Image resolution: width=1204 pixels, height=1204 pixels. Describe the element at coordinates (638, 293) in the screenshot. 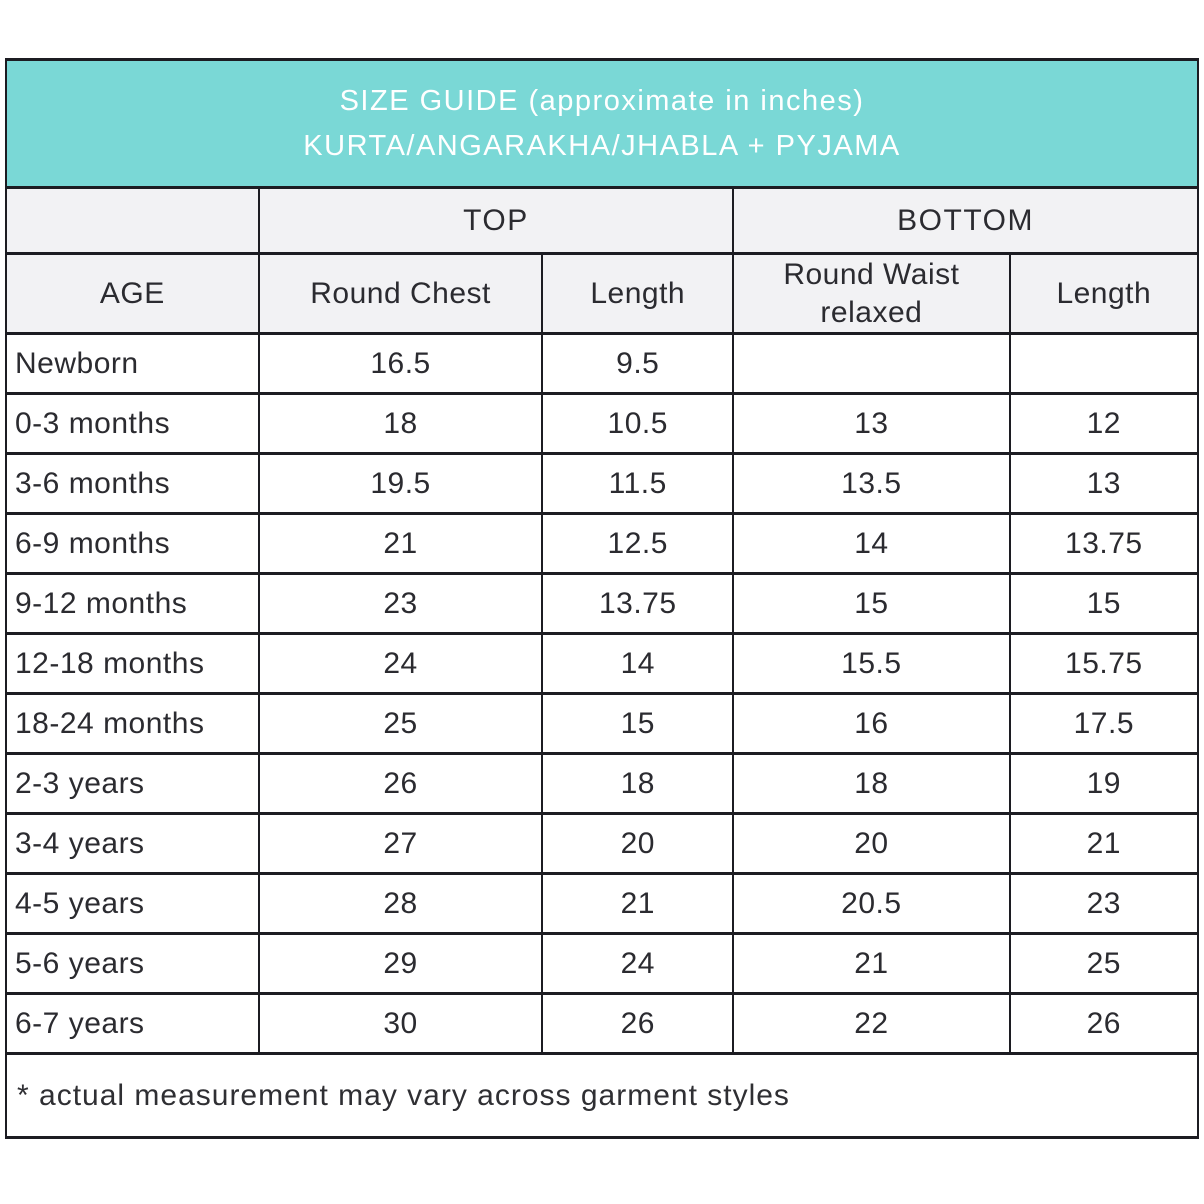

I see `column-header-top-length: Length` at that location.